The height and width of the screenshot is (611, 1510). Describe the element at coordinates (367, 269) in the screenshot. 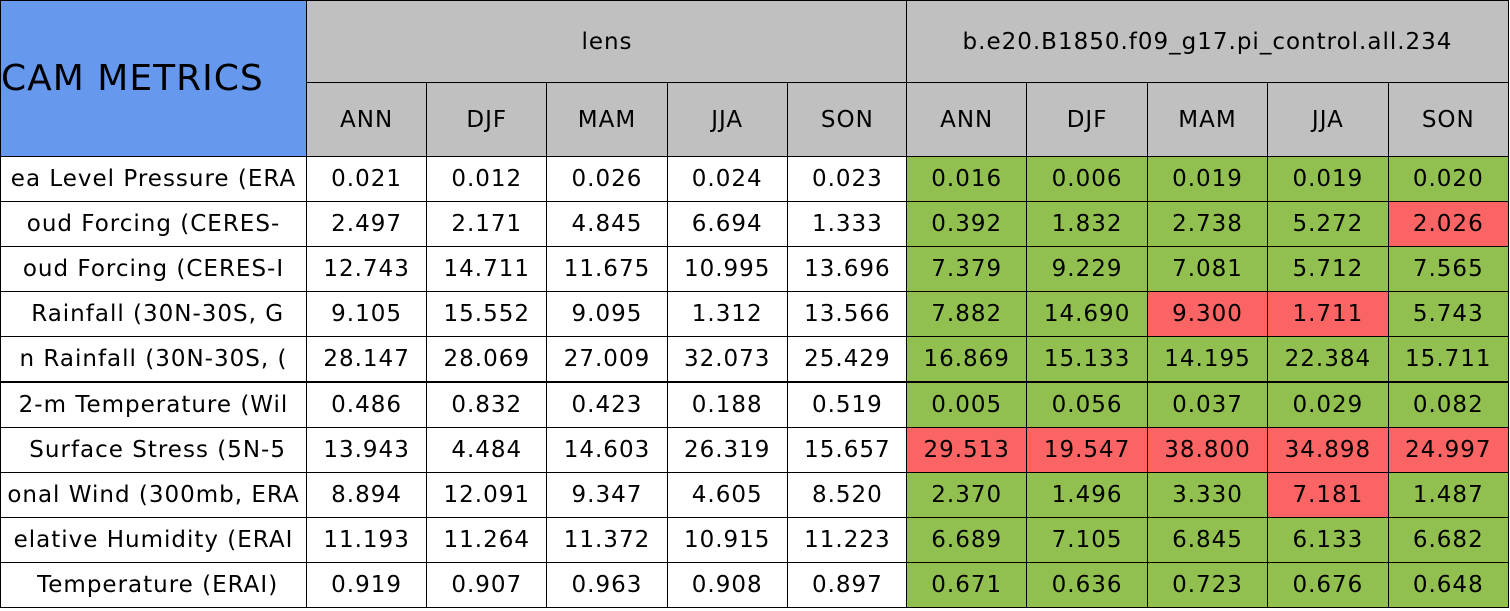

I see `value-cell: 12.743` at that location.